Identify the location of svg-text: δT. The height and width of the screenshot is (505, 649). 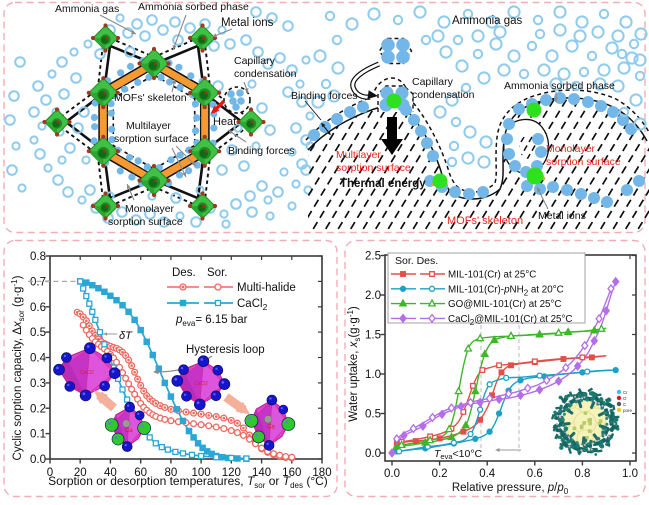
(126, 336).